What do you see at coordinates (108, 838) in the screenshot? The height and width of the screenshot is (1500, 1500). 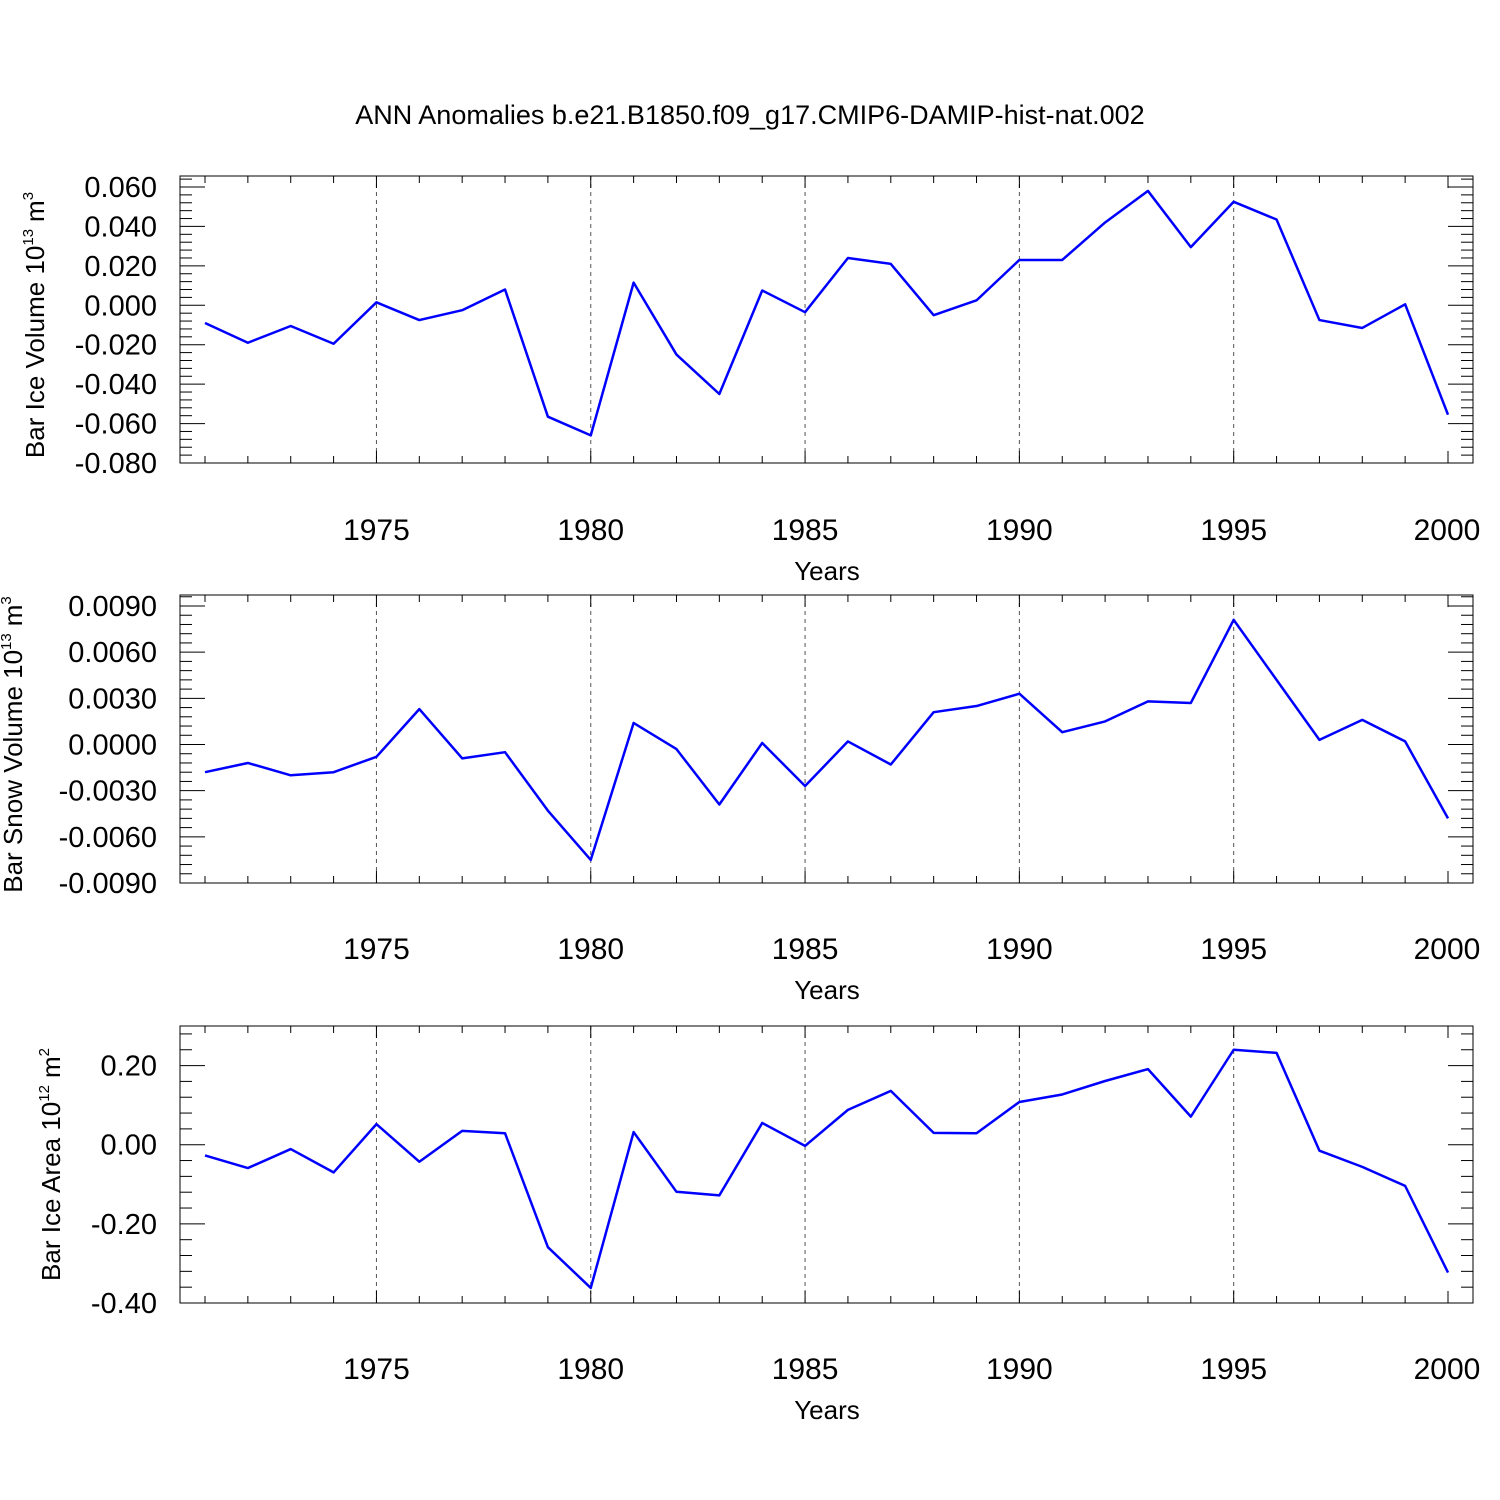 I see `y-tick-label: -0.0060` at bounding box center [108, 838].